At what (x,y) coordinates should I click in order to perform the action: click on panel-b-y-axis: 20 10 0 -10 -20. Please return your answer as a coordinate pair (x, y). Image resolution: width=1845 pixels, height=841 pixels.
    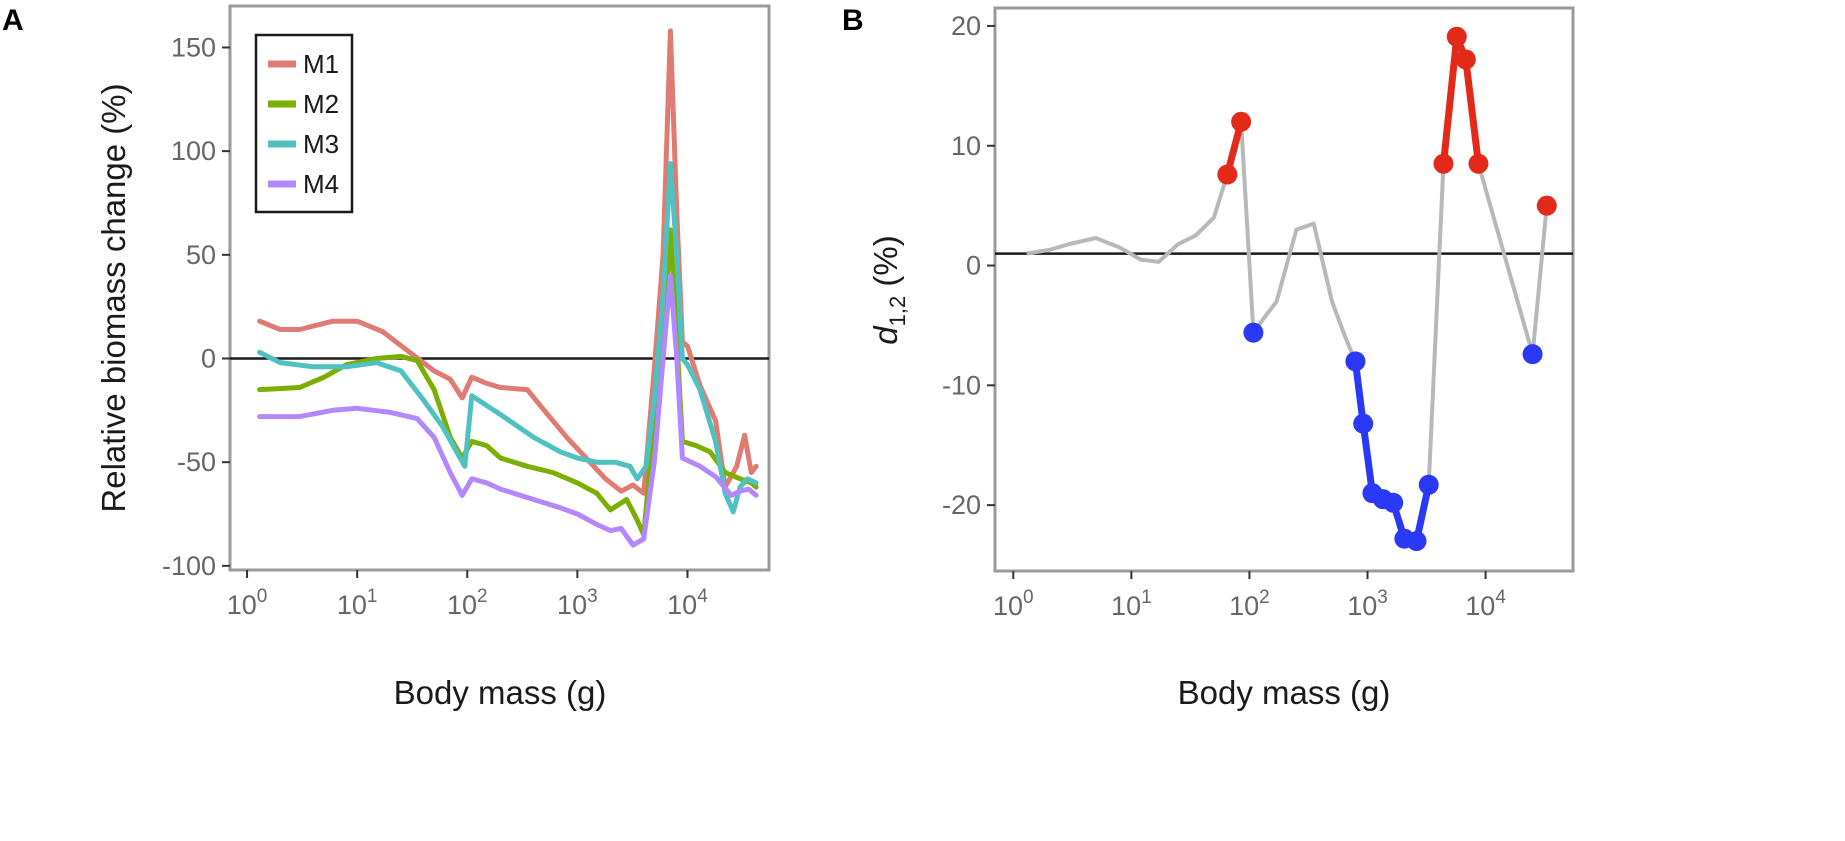
    Looking at the image, I should click on (968, 265).